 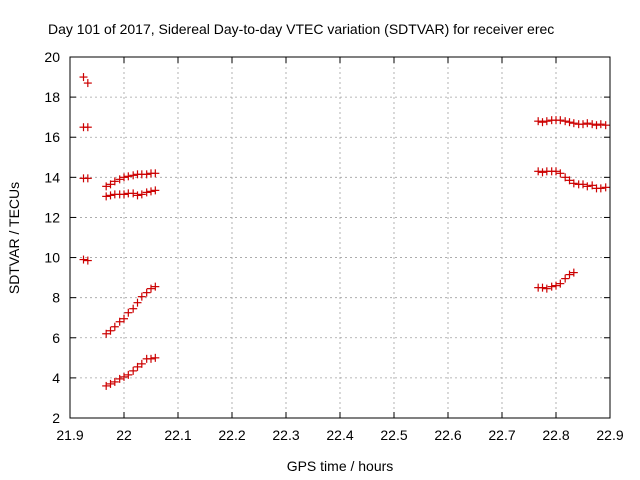 I want to click on y-tick-label: 16, so click(x=52, y=137).